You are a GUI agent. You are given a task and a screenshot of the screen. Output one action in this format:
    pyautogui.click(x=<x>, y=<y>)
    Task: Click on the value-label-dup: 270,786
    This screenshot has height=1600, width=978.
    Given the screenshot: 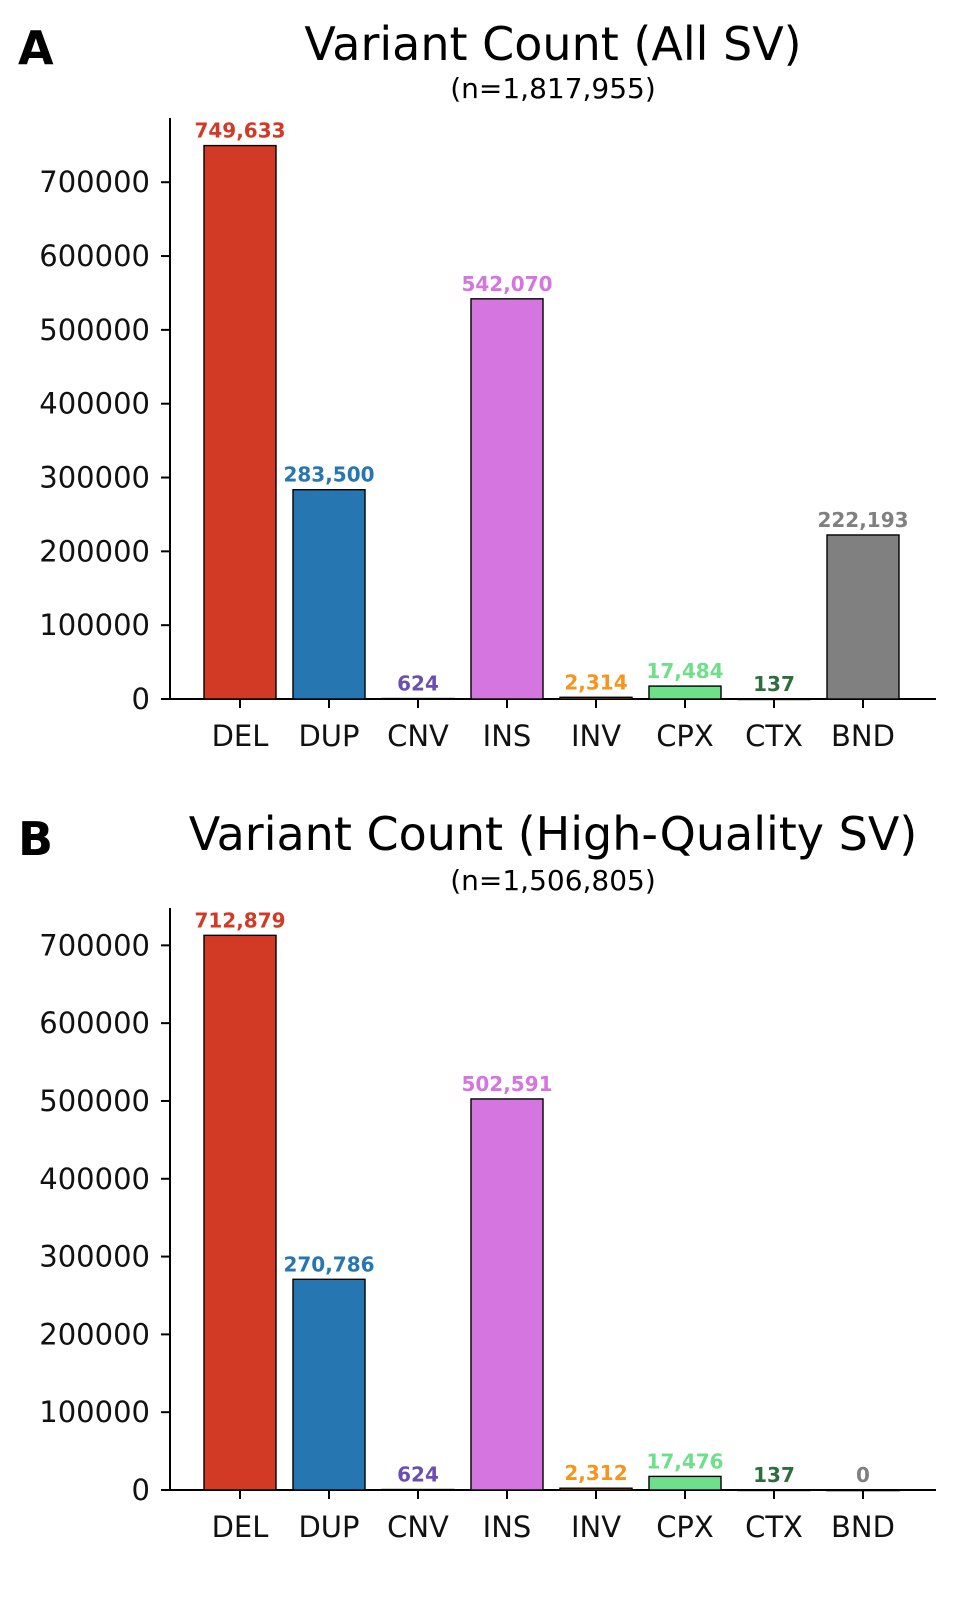 What is the action you would take?
    pyautogui.click(x=328, y=1264)
    